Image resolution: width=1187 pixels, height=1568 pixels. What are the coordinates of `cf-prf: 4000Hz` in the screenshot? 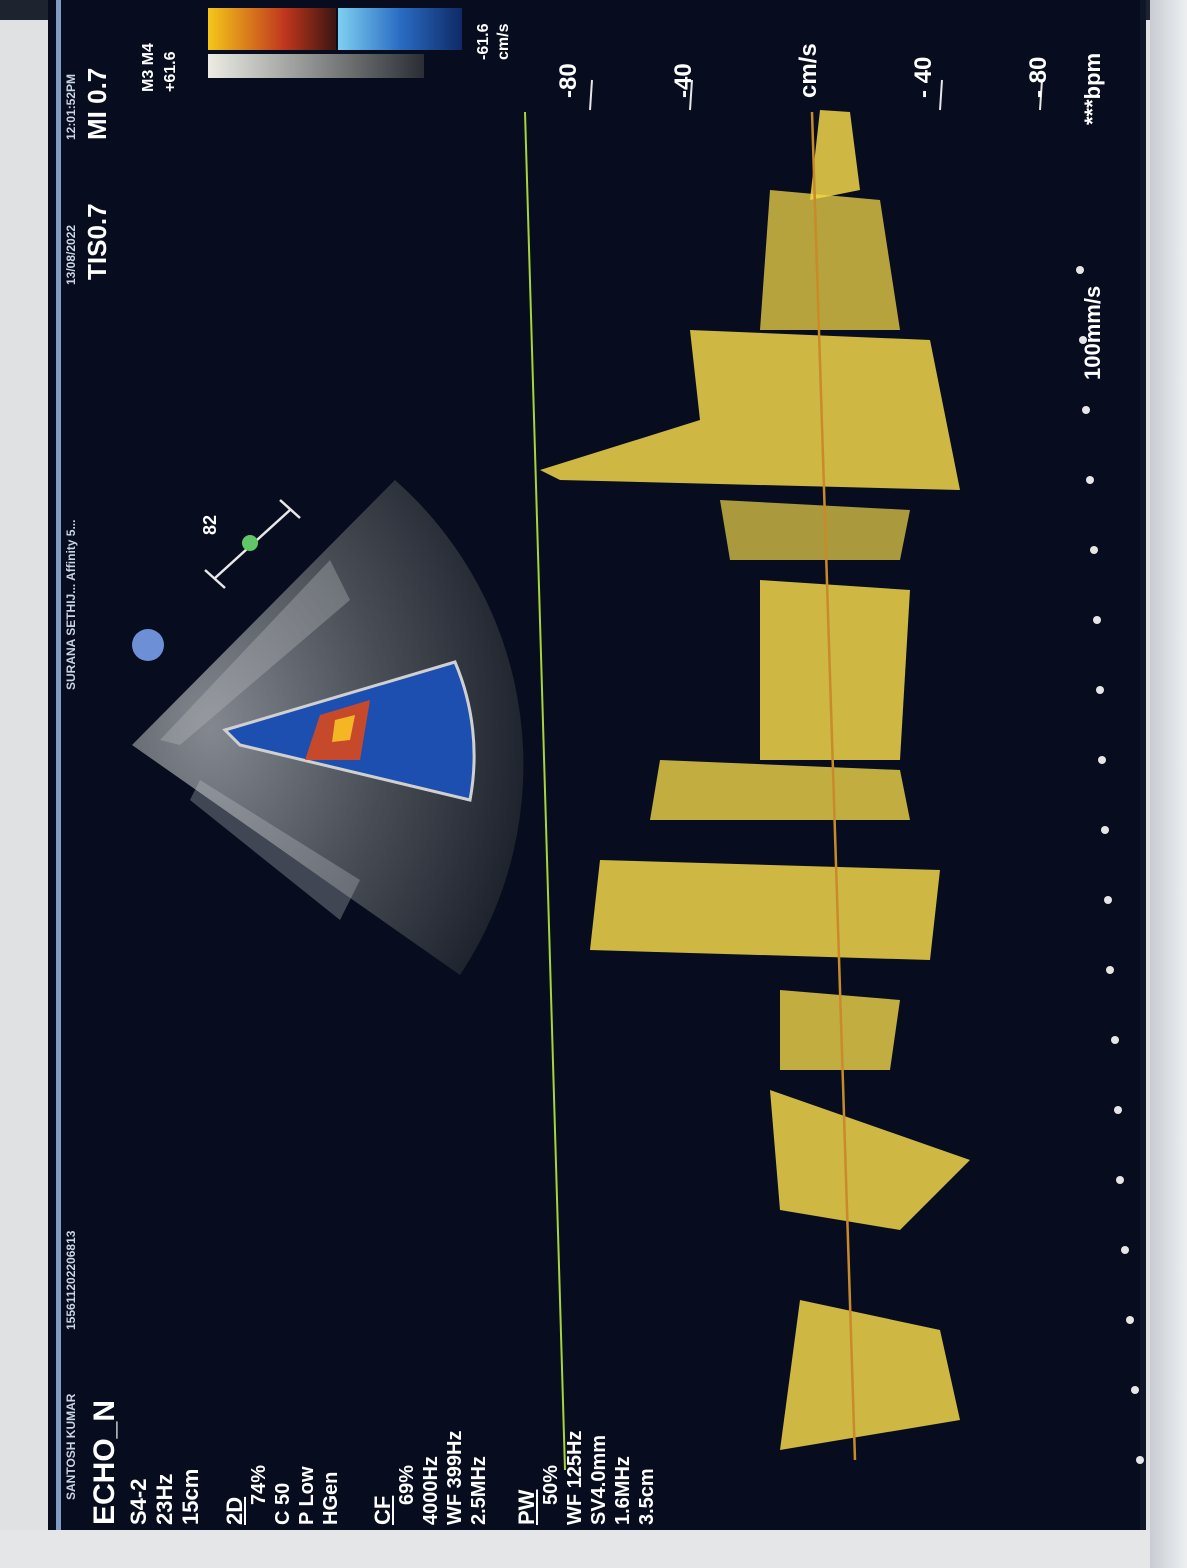 It's located at (431, 1490).